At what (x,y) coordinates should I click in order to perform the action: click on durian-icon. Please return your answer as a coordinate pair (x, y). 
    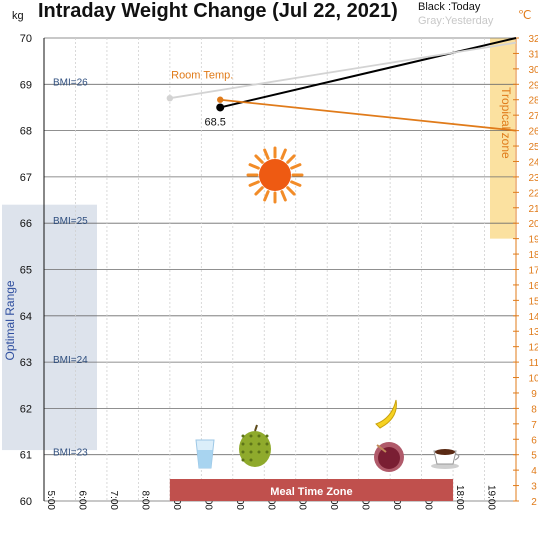
    Looking at the image, I should click on (255, 445).